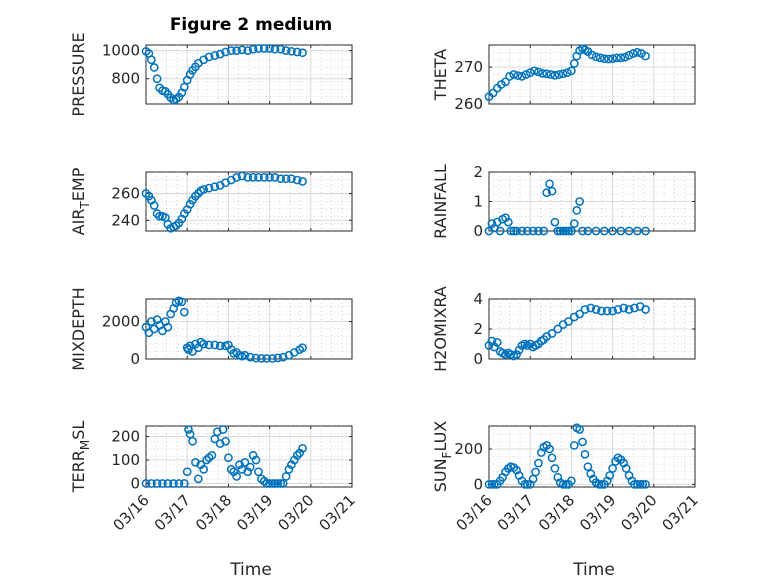  Describe the element at coordinates (125, 220) in the screenshot. I see `y-tick-label: 240` at that location.